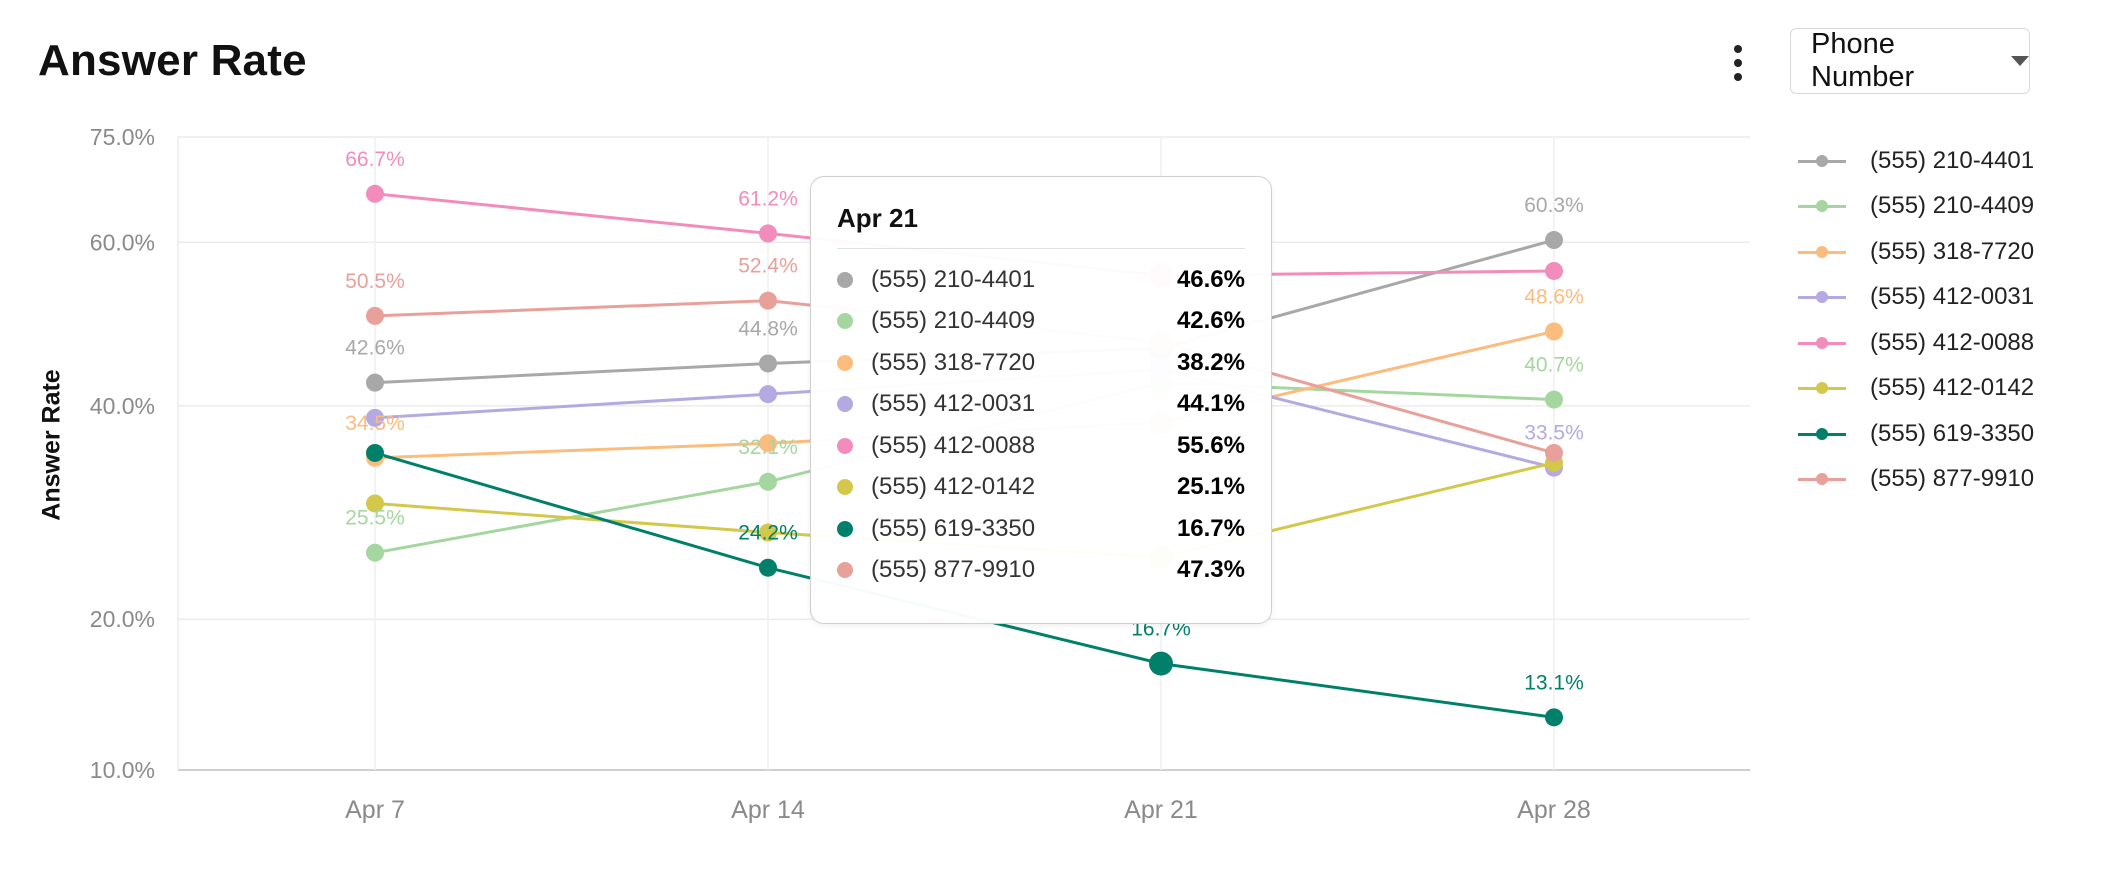  What do you see at coordinates (1916, 207) in the screenshot?
I see `legend-item: (555) 210-4409` at bounding box center [1916, 207].